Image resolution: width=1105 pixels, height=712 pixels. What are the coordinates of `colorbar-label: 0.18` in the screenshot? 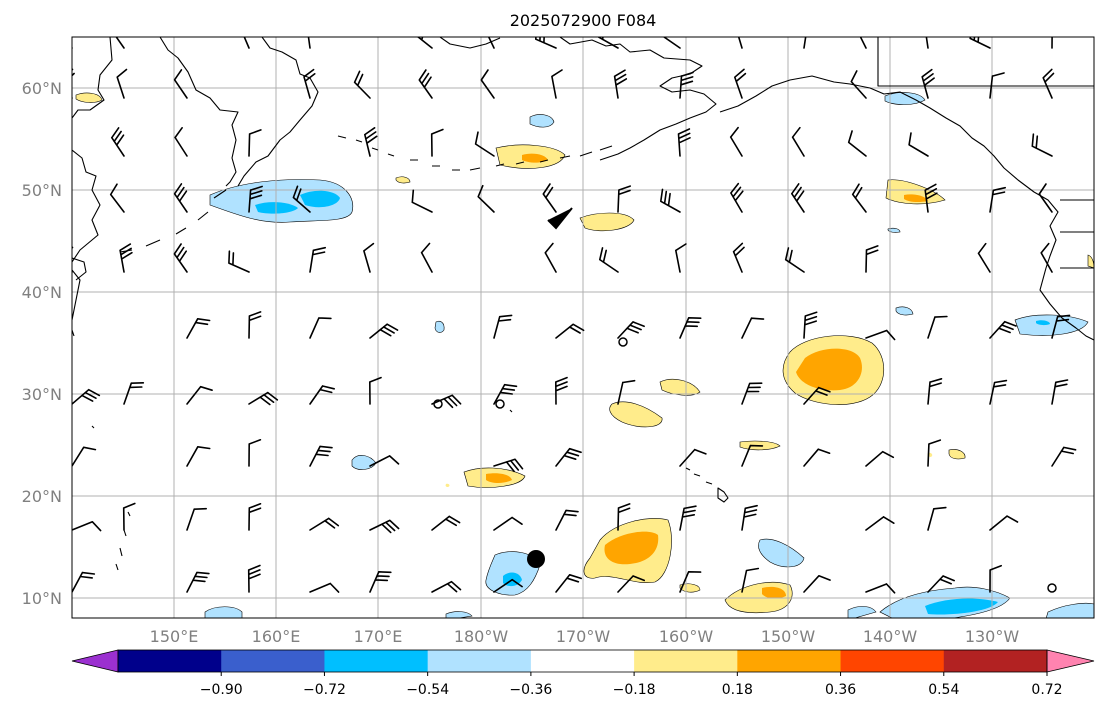 It's located at (737, 690).